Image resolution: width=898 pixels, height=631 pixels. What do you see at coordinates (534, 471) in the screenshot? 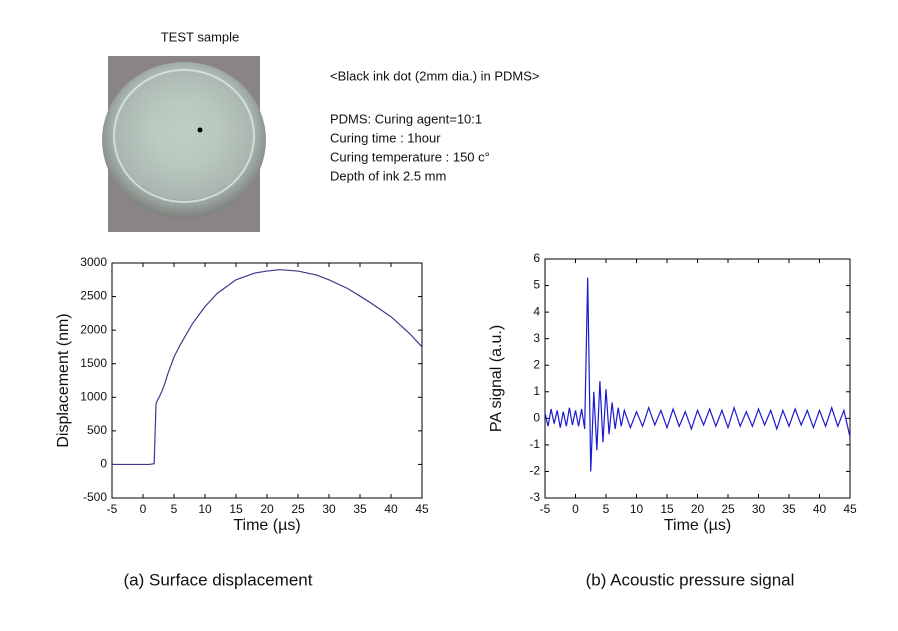
I see `y-tick-label: -2` at bounding box center [534, 471].